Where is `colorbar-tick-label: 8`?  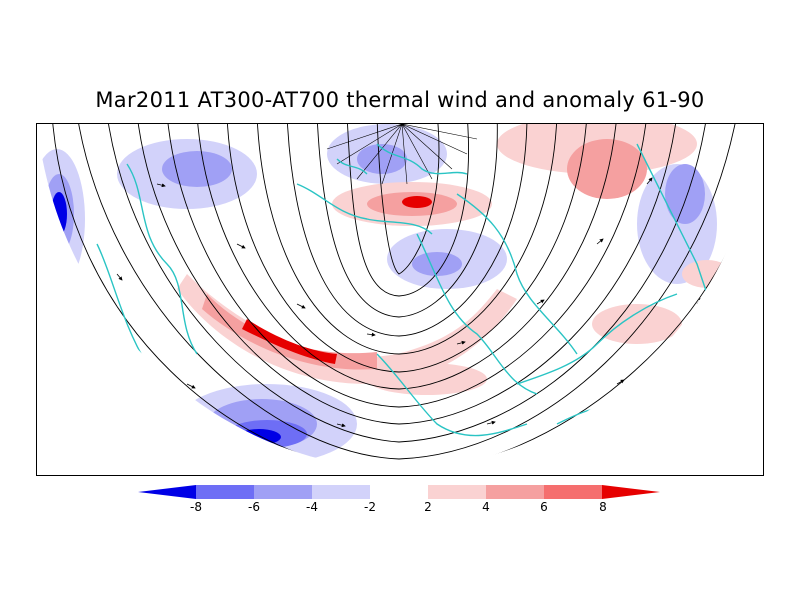 colorbar-tick-label: 8 is located at coordinates (603, 507).